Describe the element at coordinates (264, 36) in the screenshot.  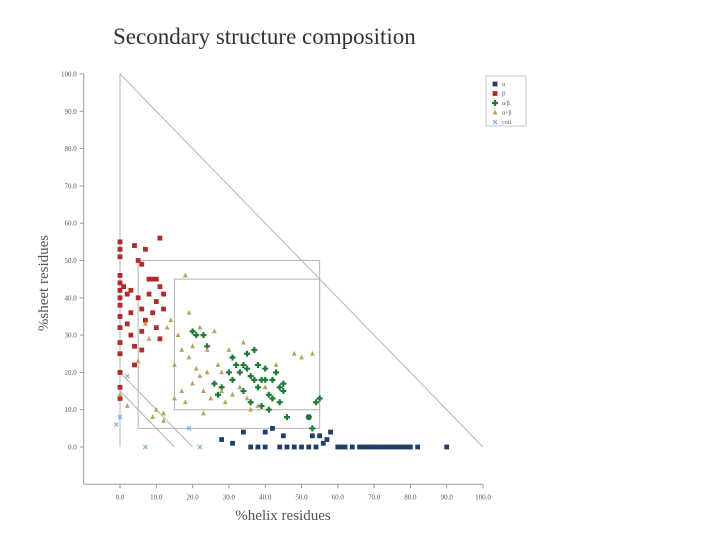
I see `chart-title-layer: Secondary structure composition` at that location.